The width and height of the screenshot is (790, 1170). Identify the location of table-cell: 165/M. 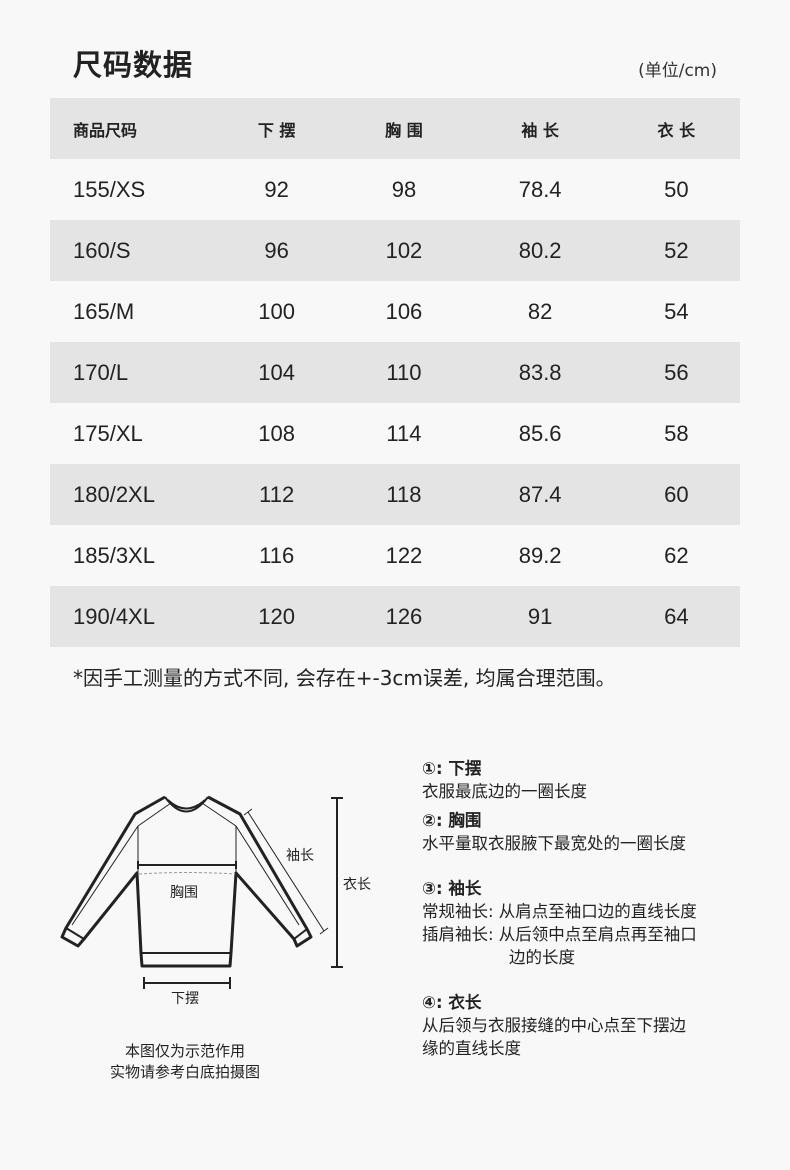
(104, 311).